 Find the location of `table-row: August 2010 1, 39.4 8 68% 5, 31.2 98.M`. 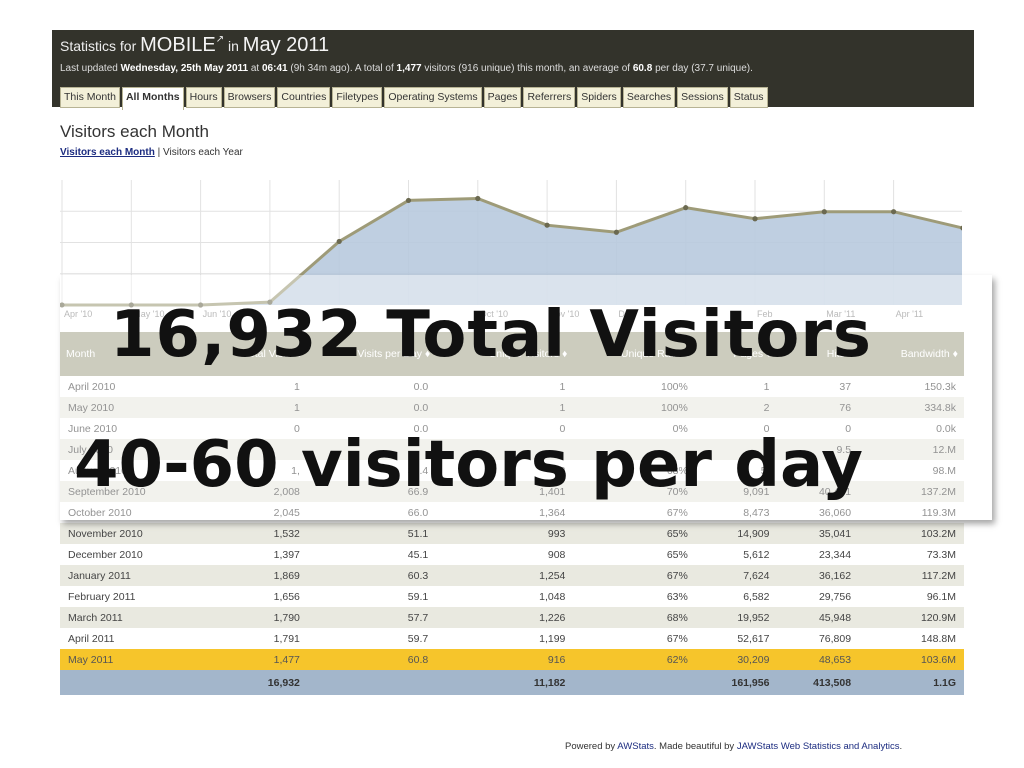

table-row: August 2010 1, 39.4 8 68% 5, 31.2 98.M is located at coordinates (512, 470).